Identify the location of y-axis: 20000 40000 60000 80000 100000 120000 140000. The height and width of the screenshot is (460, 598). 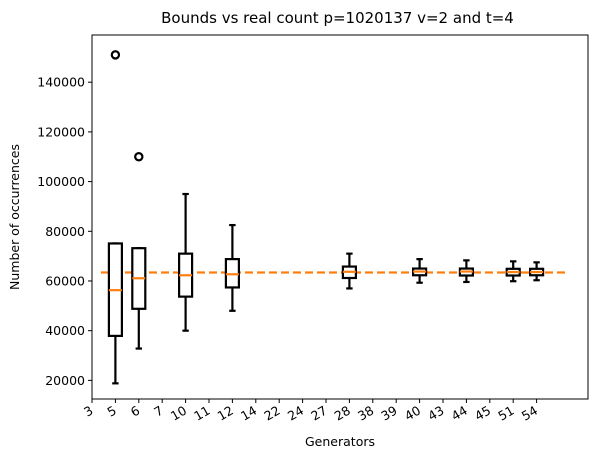
(64, 231).